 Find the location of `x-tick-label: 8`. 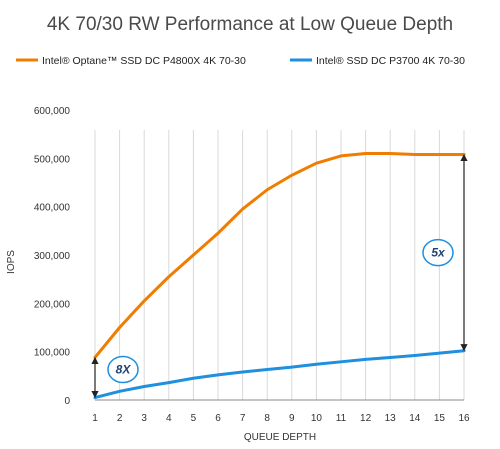

x-tick-label: 8 is located at coordinates (267, 418).